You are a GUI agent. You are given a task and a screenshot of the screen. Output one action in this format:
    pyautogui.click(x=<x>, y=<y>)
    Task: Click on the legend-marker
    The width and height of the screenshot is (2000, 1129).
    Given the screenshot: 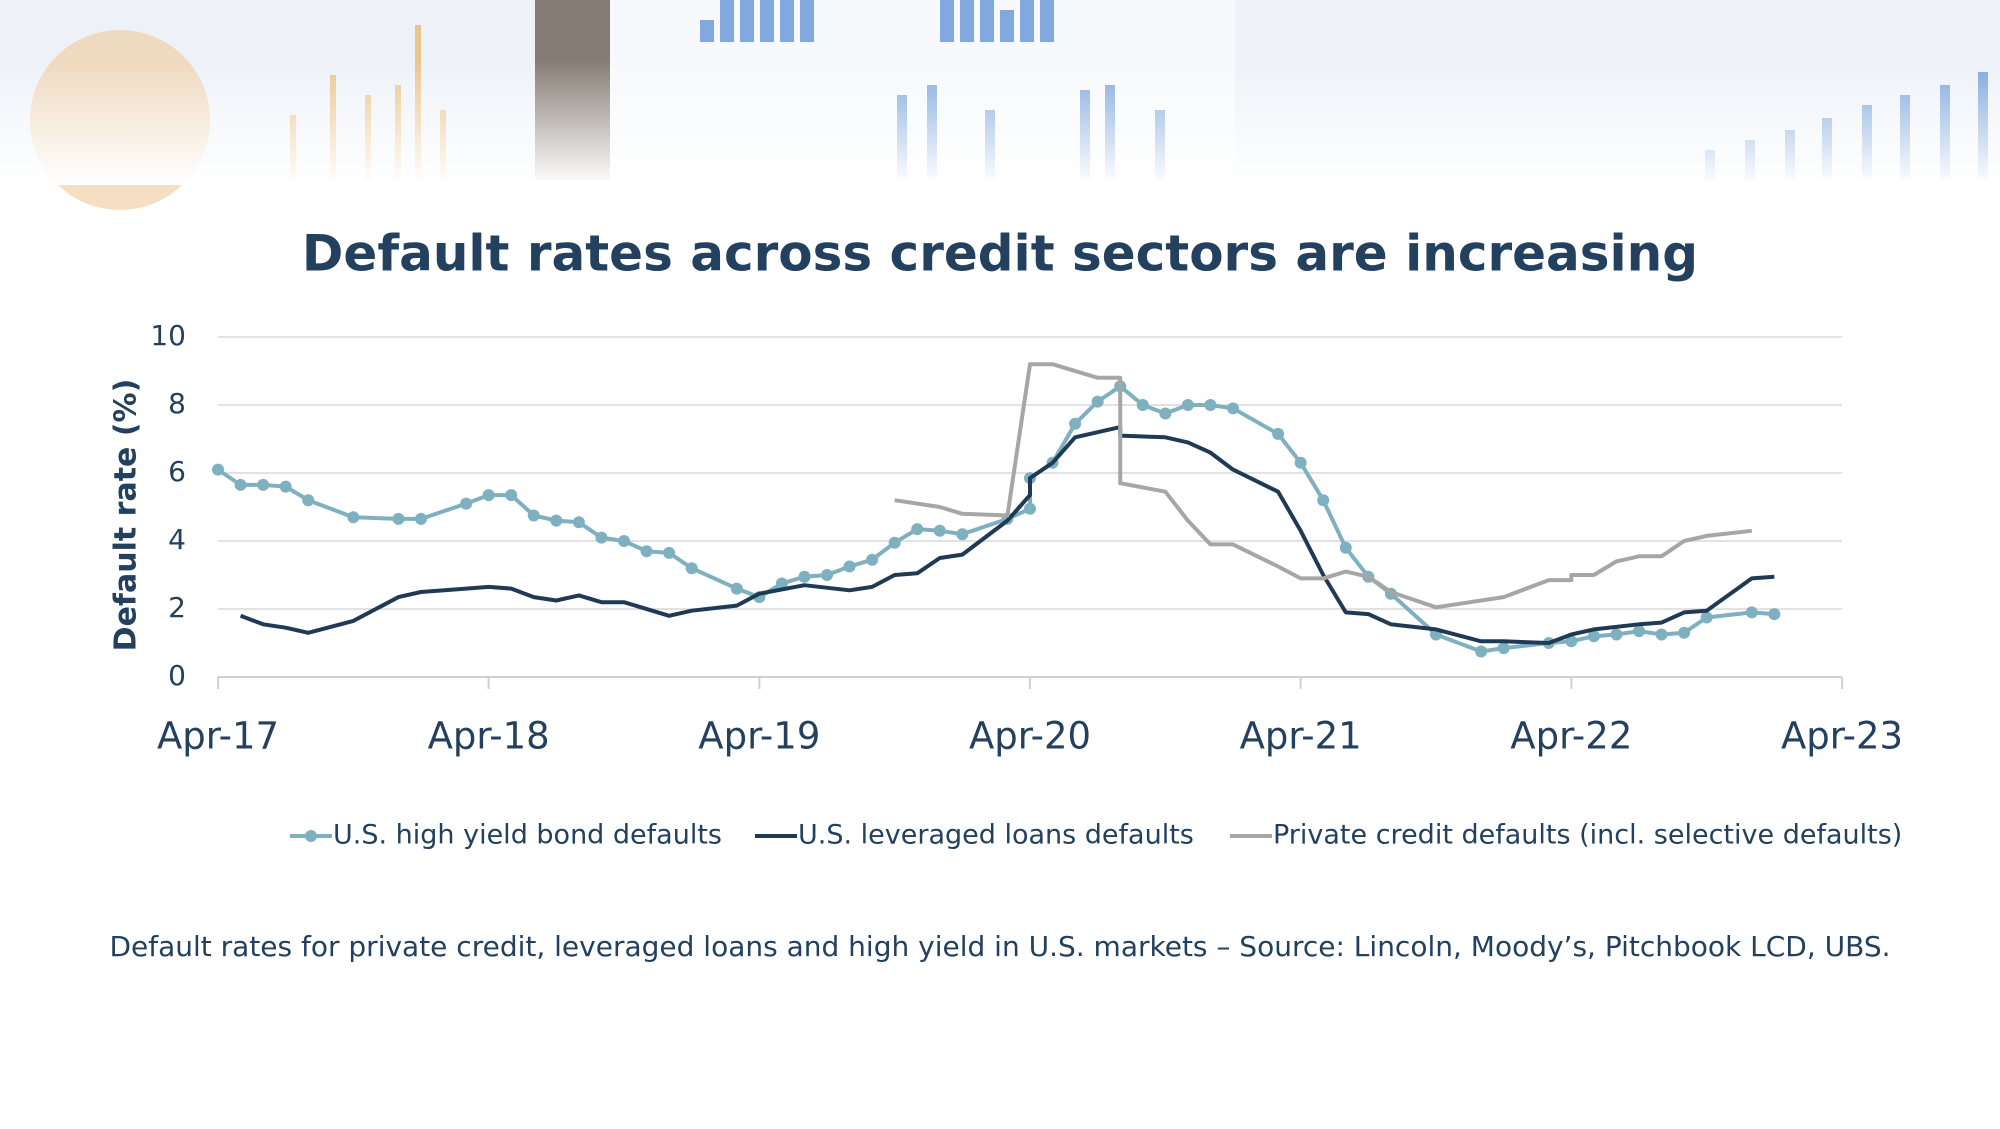 What is the action you would take?
    pyautogui.click(x=311, y=836)
    